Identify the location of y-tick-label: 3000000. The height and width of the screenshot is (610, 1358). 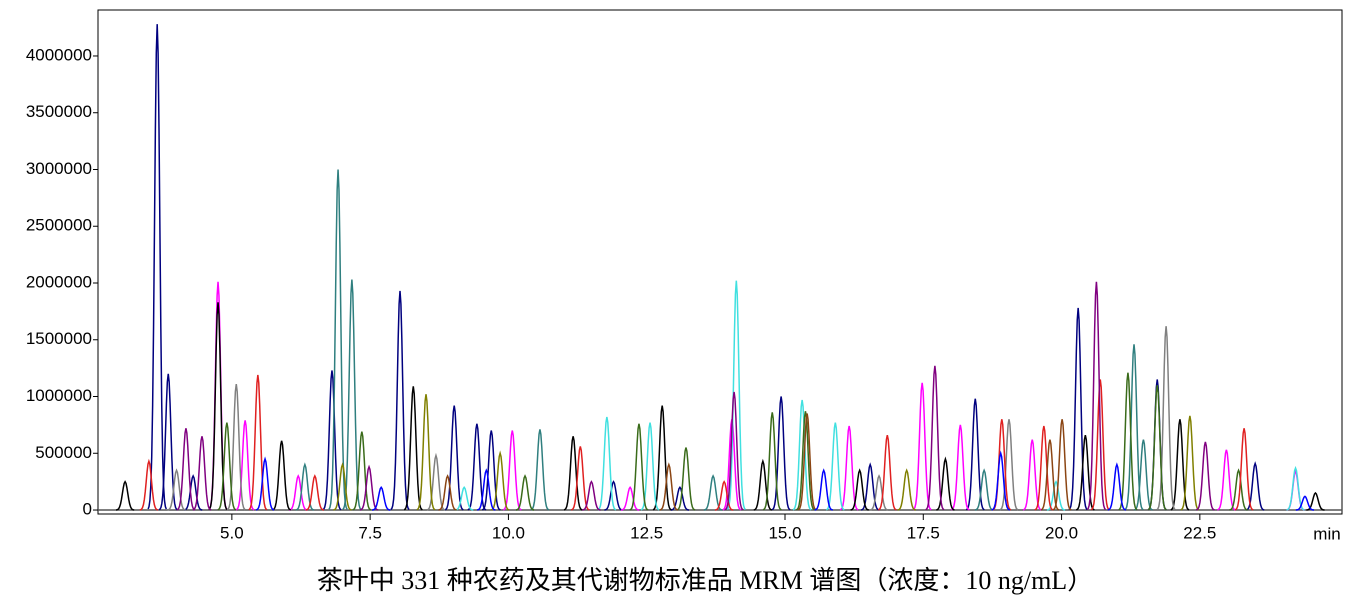
(59, 168).